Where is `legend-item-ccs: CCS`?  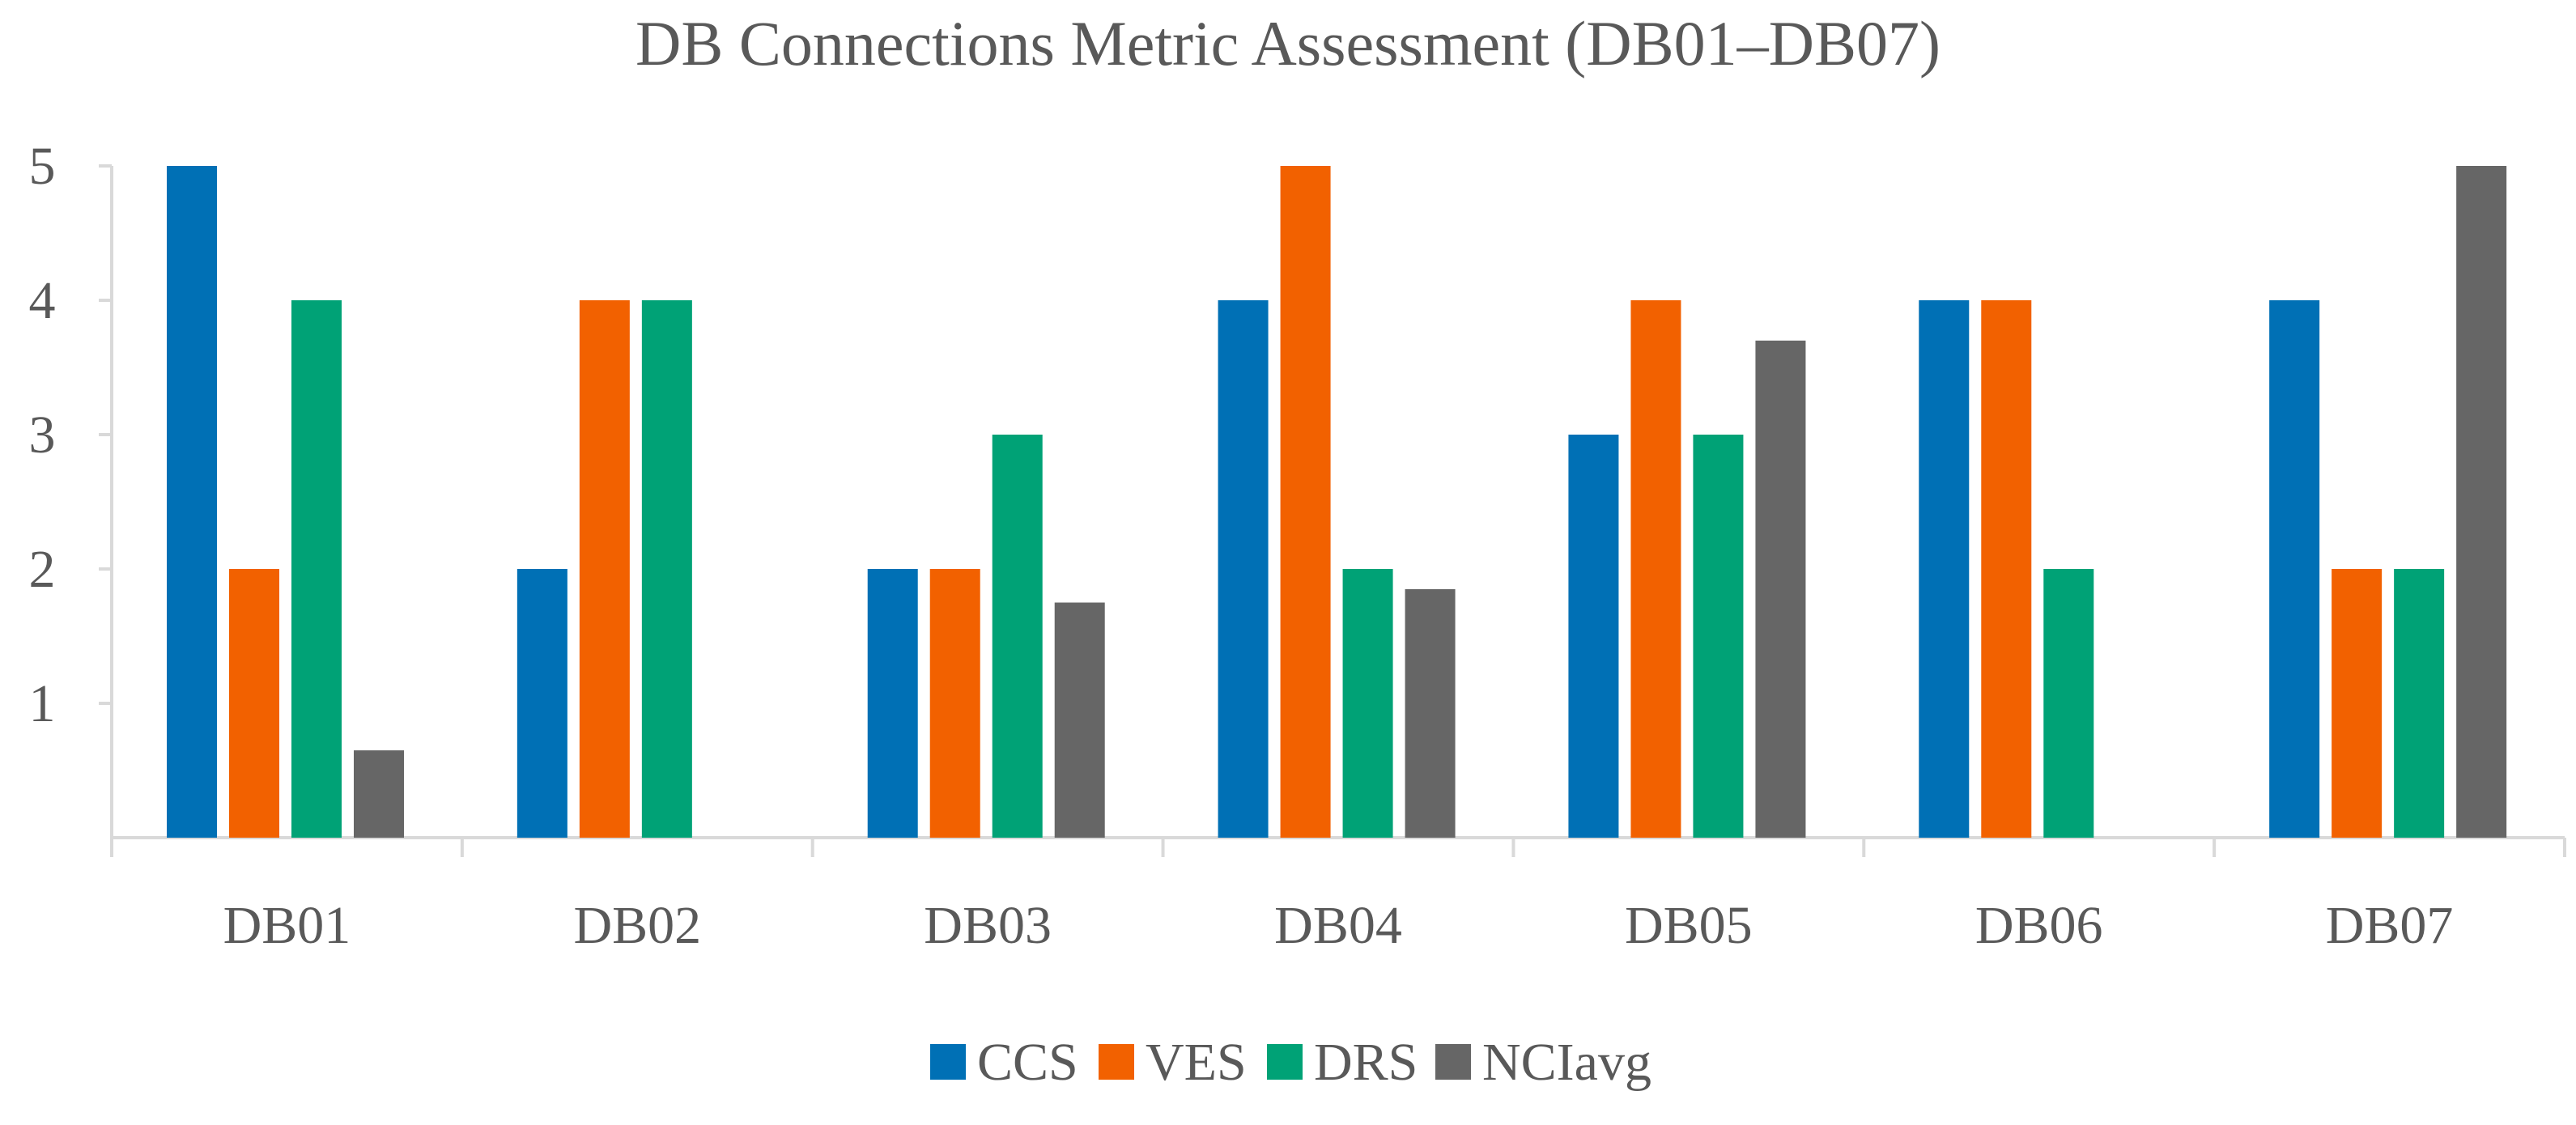
legend-item-ccs: CCS is located at coordinates (1004, 1062).